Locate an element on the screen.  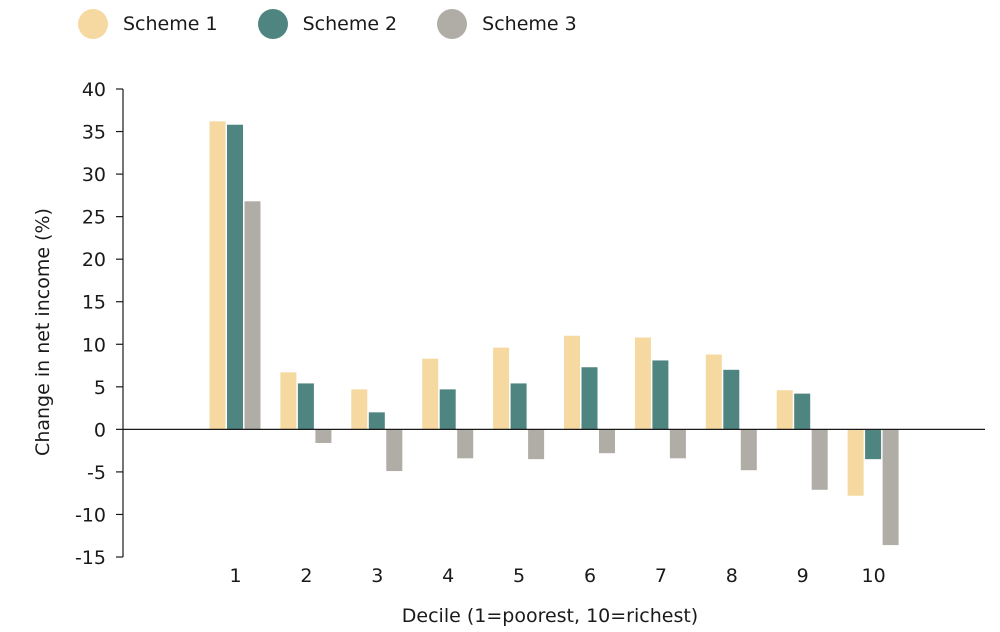
x-tick-label: 5 is located at coordinates (519, 576).